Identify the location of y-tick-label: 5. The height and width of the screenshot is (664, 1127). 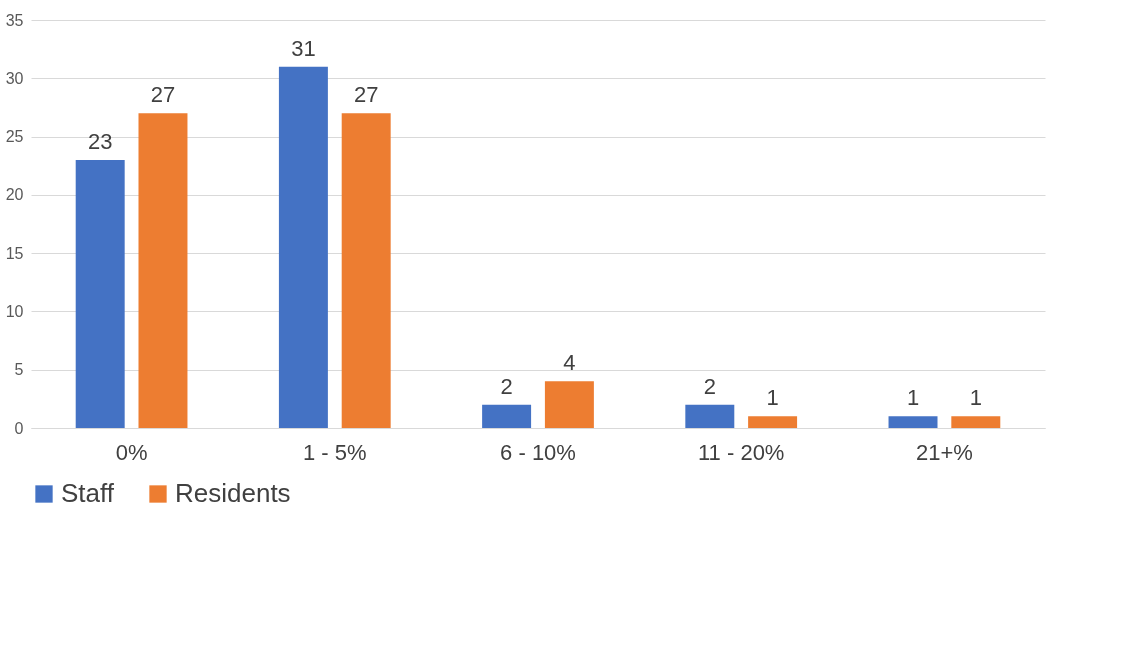
(19, 370).